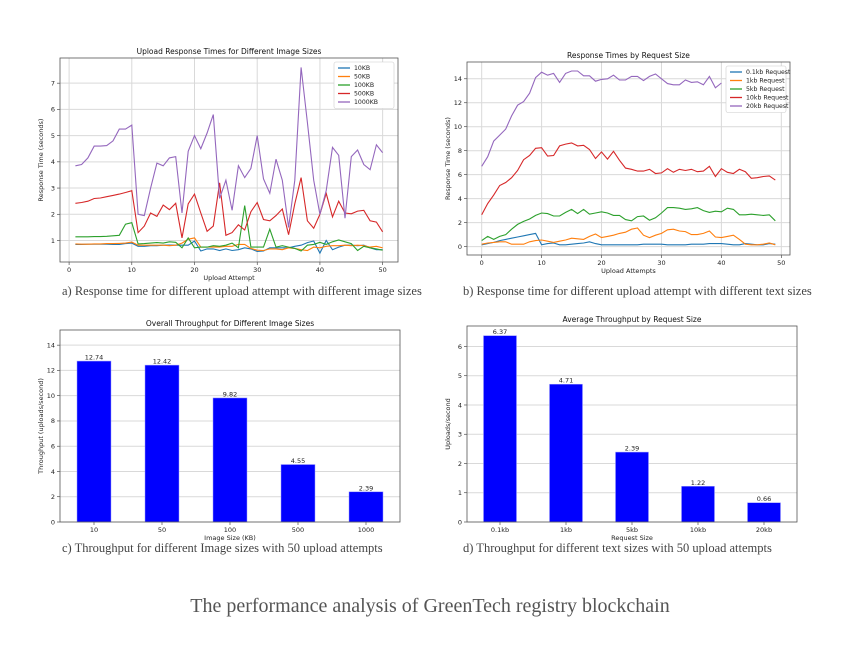  Describe the element at coordinates (229, 147) in the screenshot. I see `series-line-1000kb` at that location.